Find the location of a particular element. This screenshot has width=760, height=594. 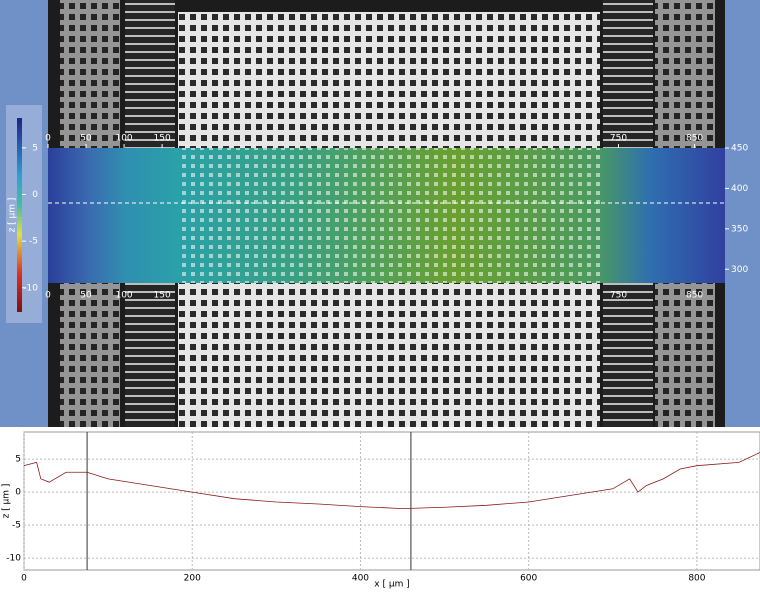

y-tick-label: 450 is located at coordinates (739, 149).